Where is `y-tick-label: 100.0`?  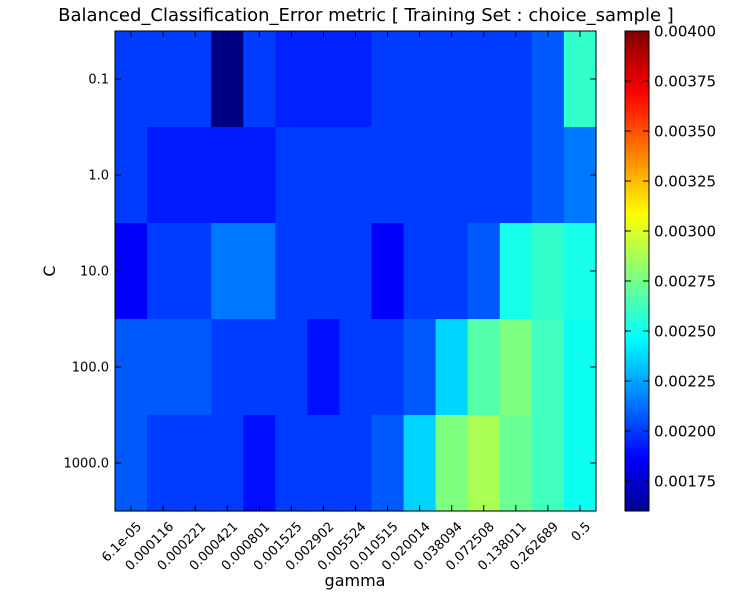 y-tick-label: 100.0 is located at coordinates (90, 368).